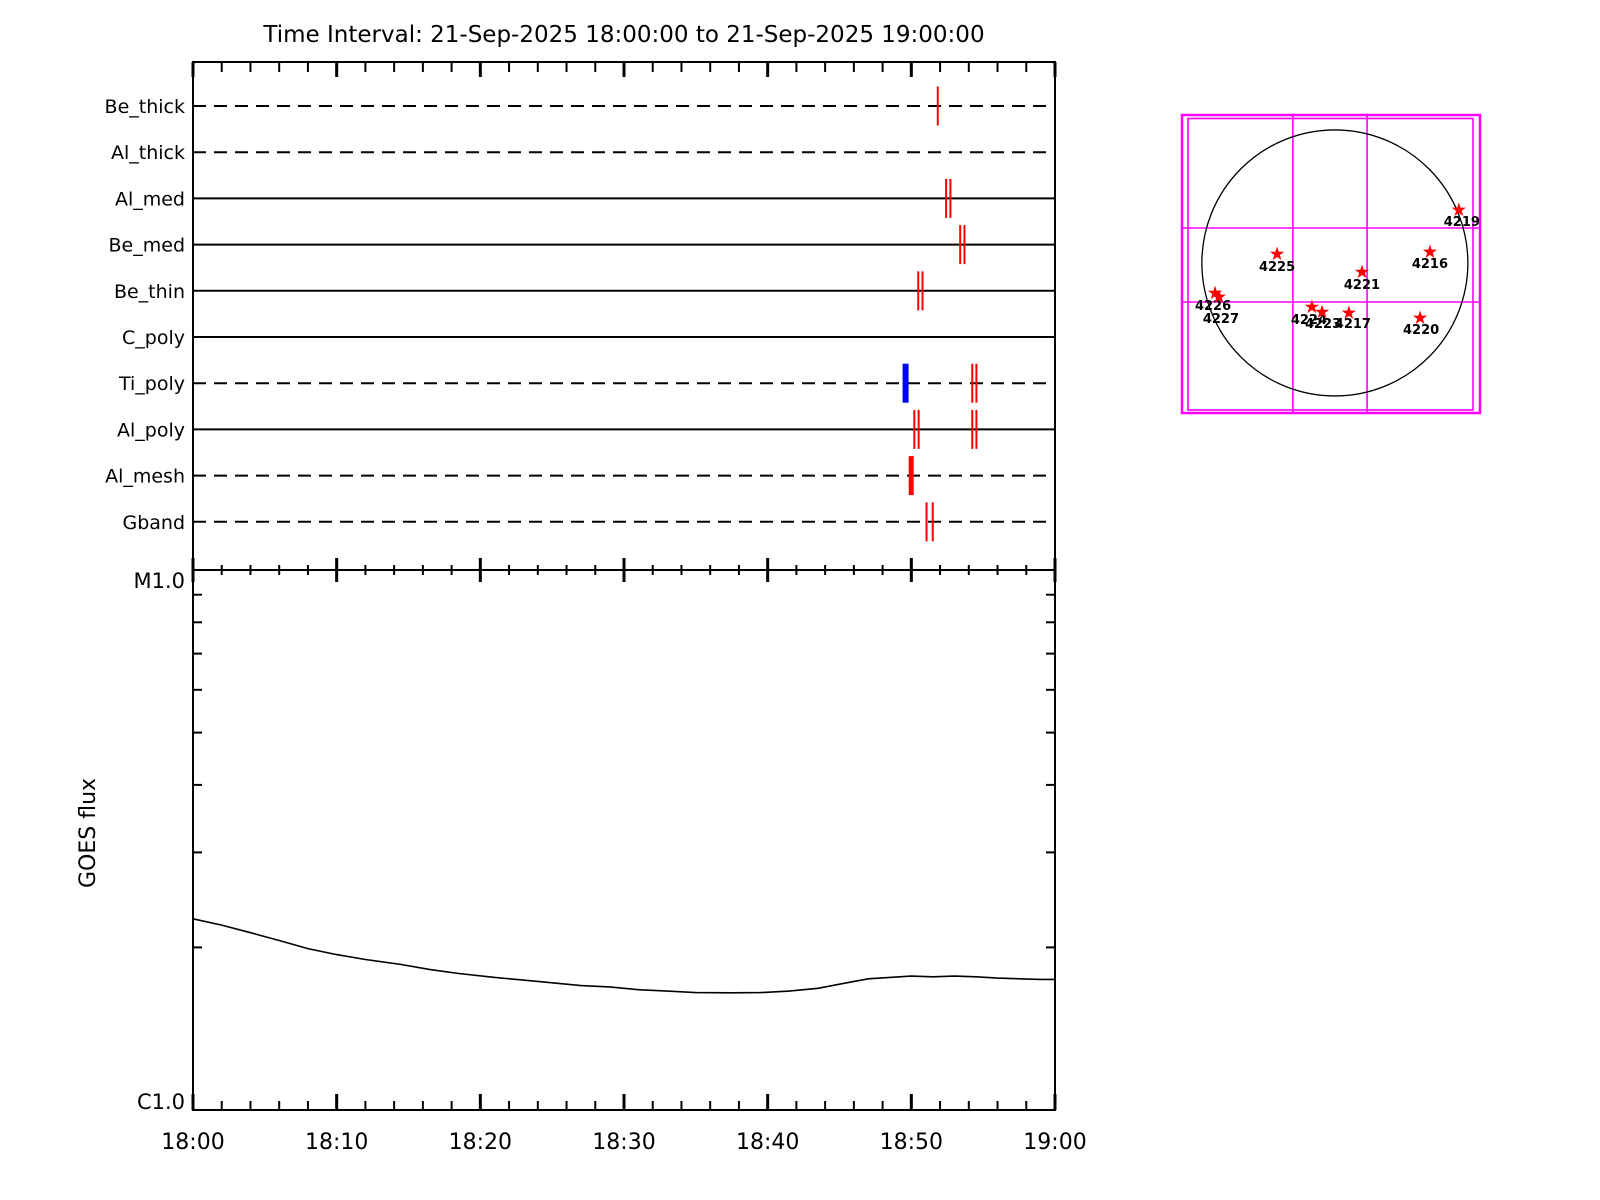 This screenshot has width=1600, height=1200. What do you see at coordinates (149, 292) in the screenshot?
I see `channel-label: Be_thin` at bounding box center [149, 292].